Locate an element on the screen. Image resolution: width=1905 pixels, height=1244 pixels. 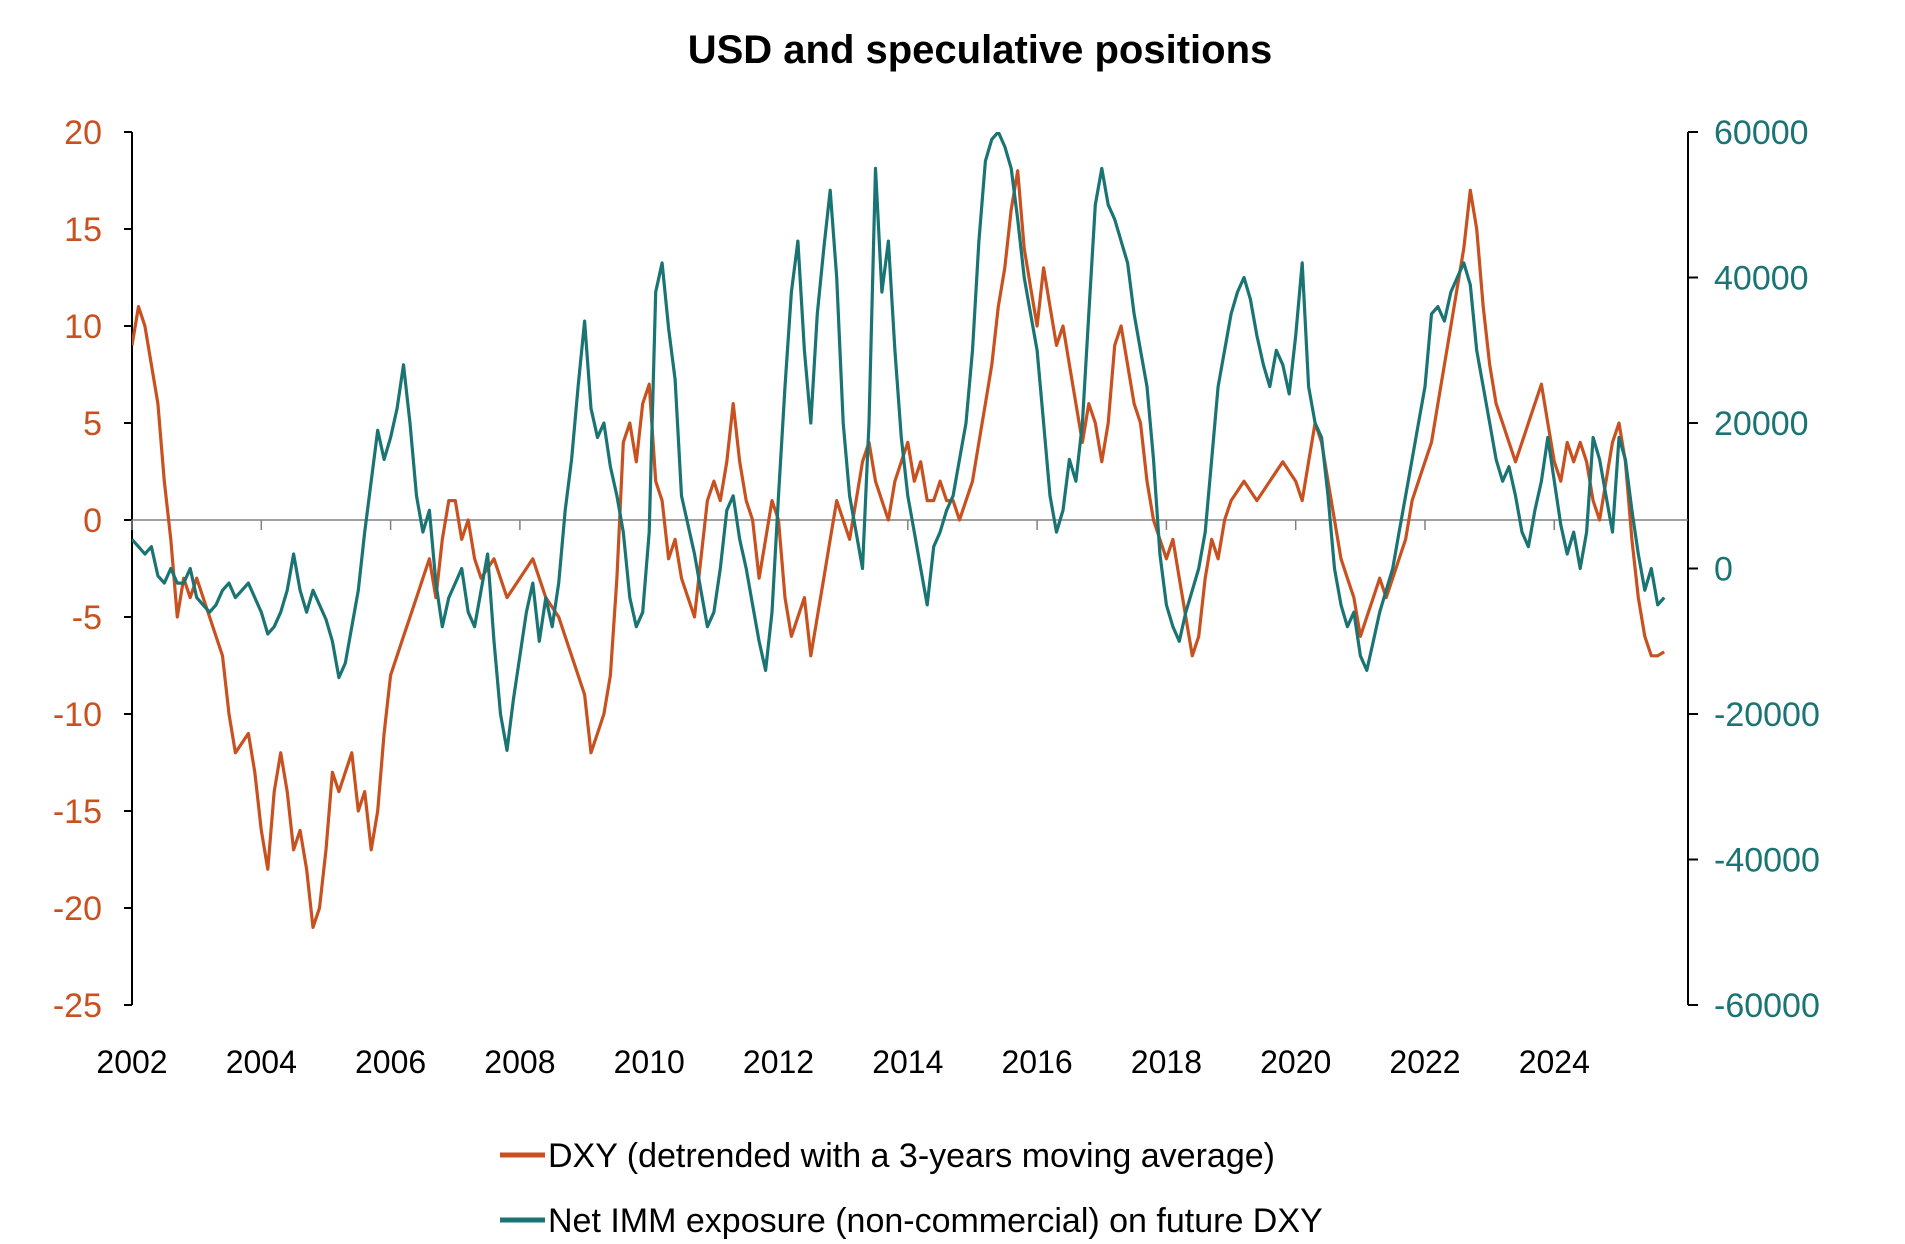
left-axis-tick-label: 10 is located at coordinates (83, 327).